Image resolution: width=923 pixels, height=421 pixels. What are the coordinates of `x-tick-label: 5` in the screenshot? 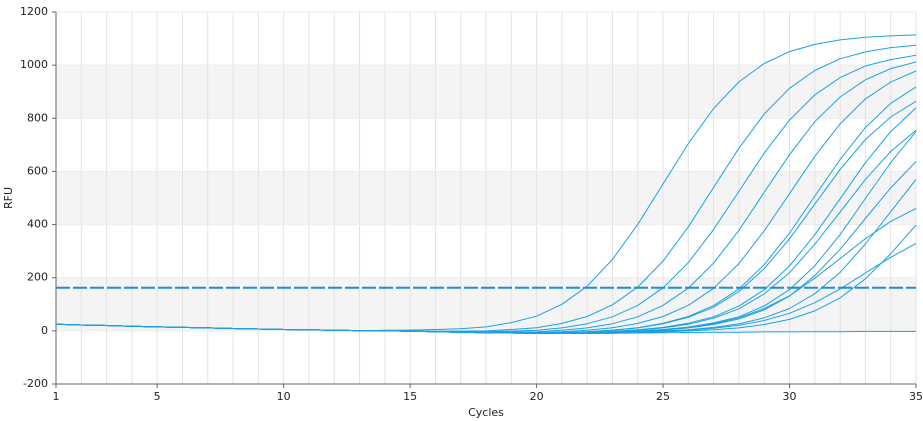 It's located at (157, 396).